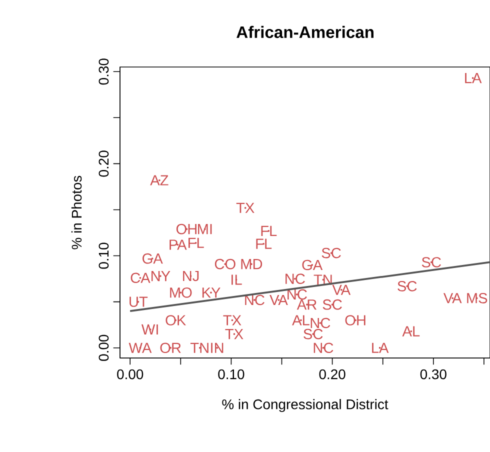 This screenshot has height=452, width=490. Describe the element at coordinates (433, 374) in the screenshot. I see `x-tick-label: 0.30` at that location.